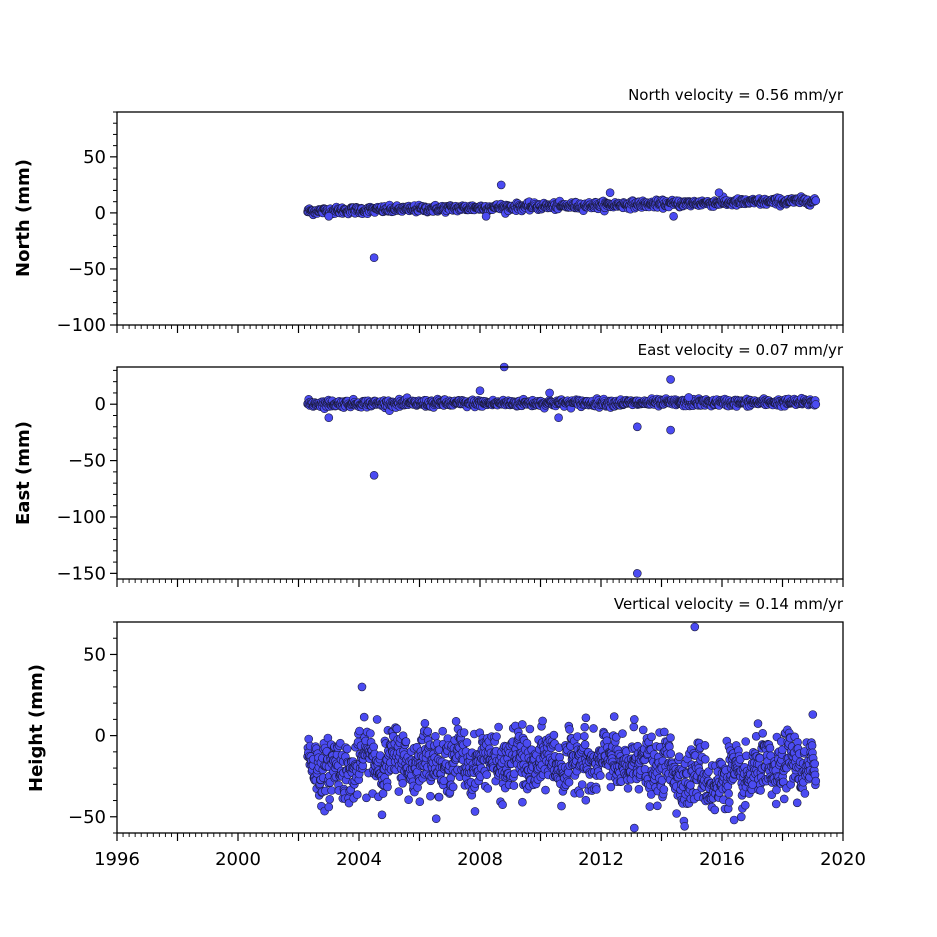  Describe the element at coordinates (81, 517) in the screenshot. I see `east-y-tick-label: −100` at that location.